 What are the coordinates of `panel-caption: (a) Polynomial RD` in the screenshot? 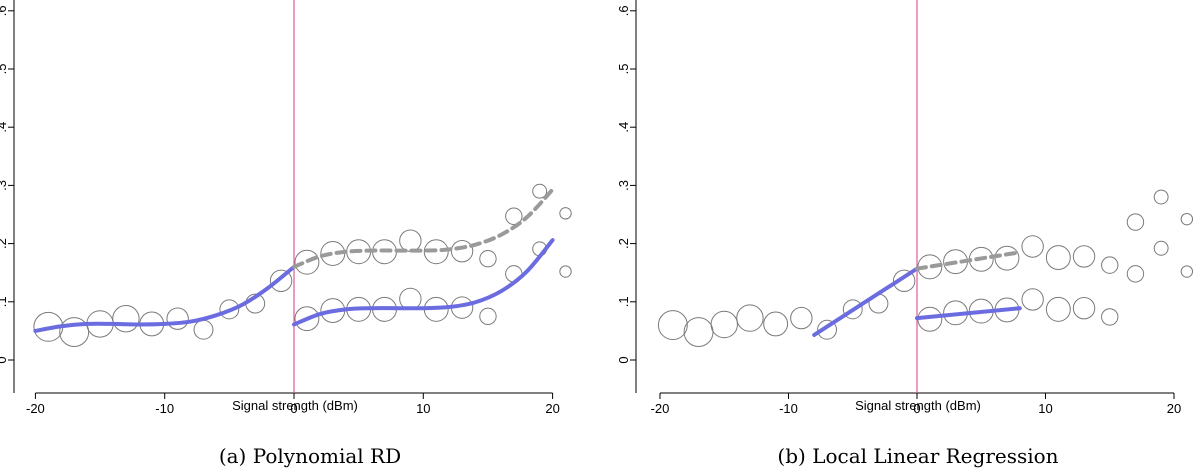 It's located at (310, 456).